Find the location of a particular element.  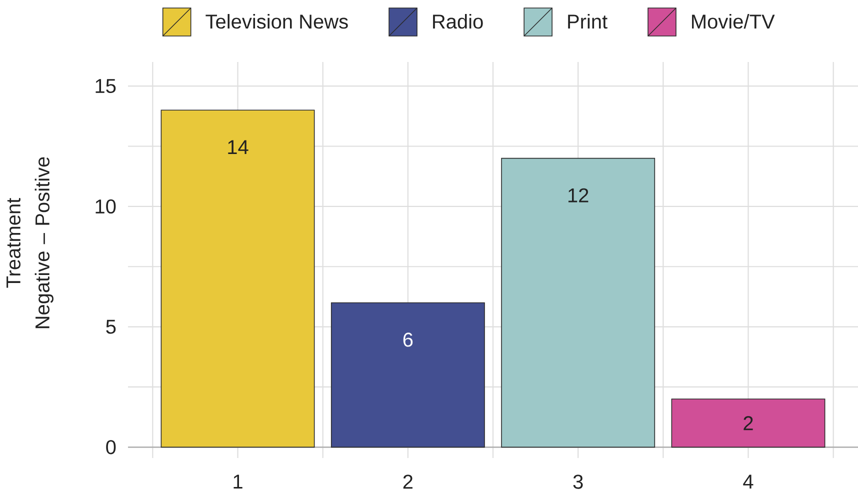

data-label: 2 is located at coordinates (748, 423).